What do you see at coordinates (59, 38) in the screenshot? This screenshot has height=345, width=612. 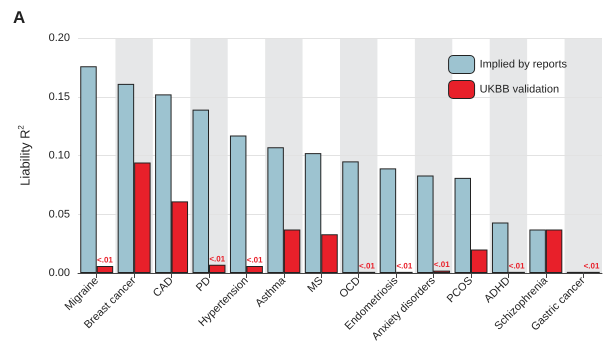 I see `y-tick-label: 0.20` at bounding box center [59, 38].